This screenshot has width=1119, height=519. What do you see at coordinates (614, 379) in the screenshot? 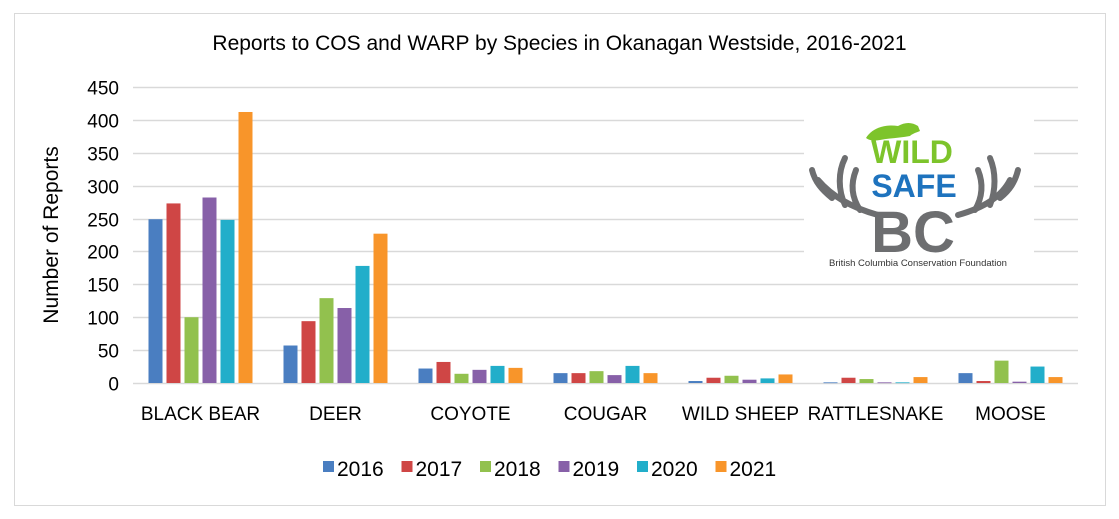
I see `bar-2019-cougar` at bounding box center [614, 379].